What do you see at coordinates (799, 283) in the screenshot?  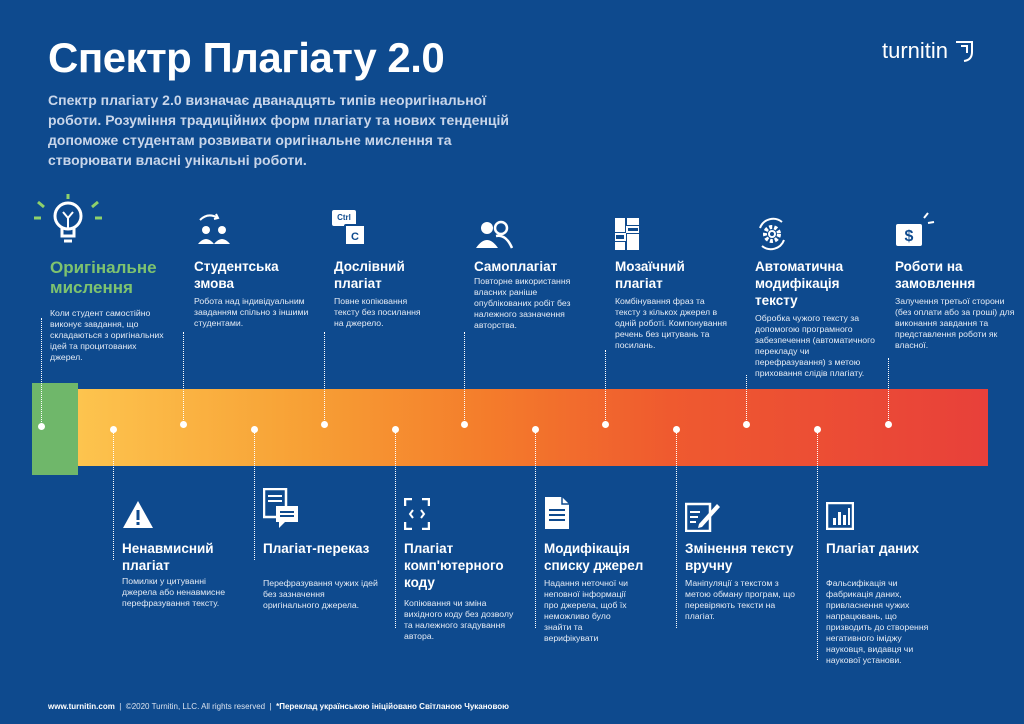 I see `item-name: Автоматична модифікація тексту` at bounding box center [799, 283].